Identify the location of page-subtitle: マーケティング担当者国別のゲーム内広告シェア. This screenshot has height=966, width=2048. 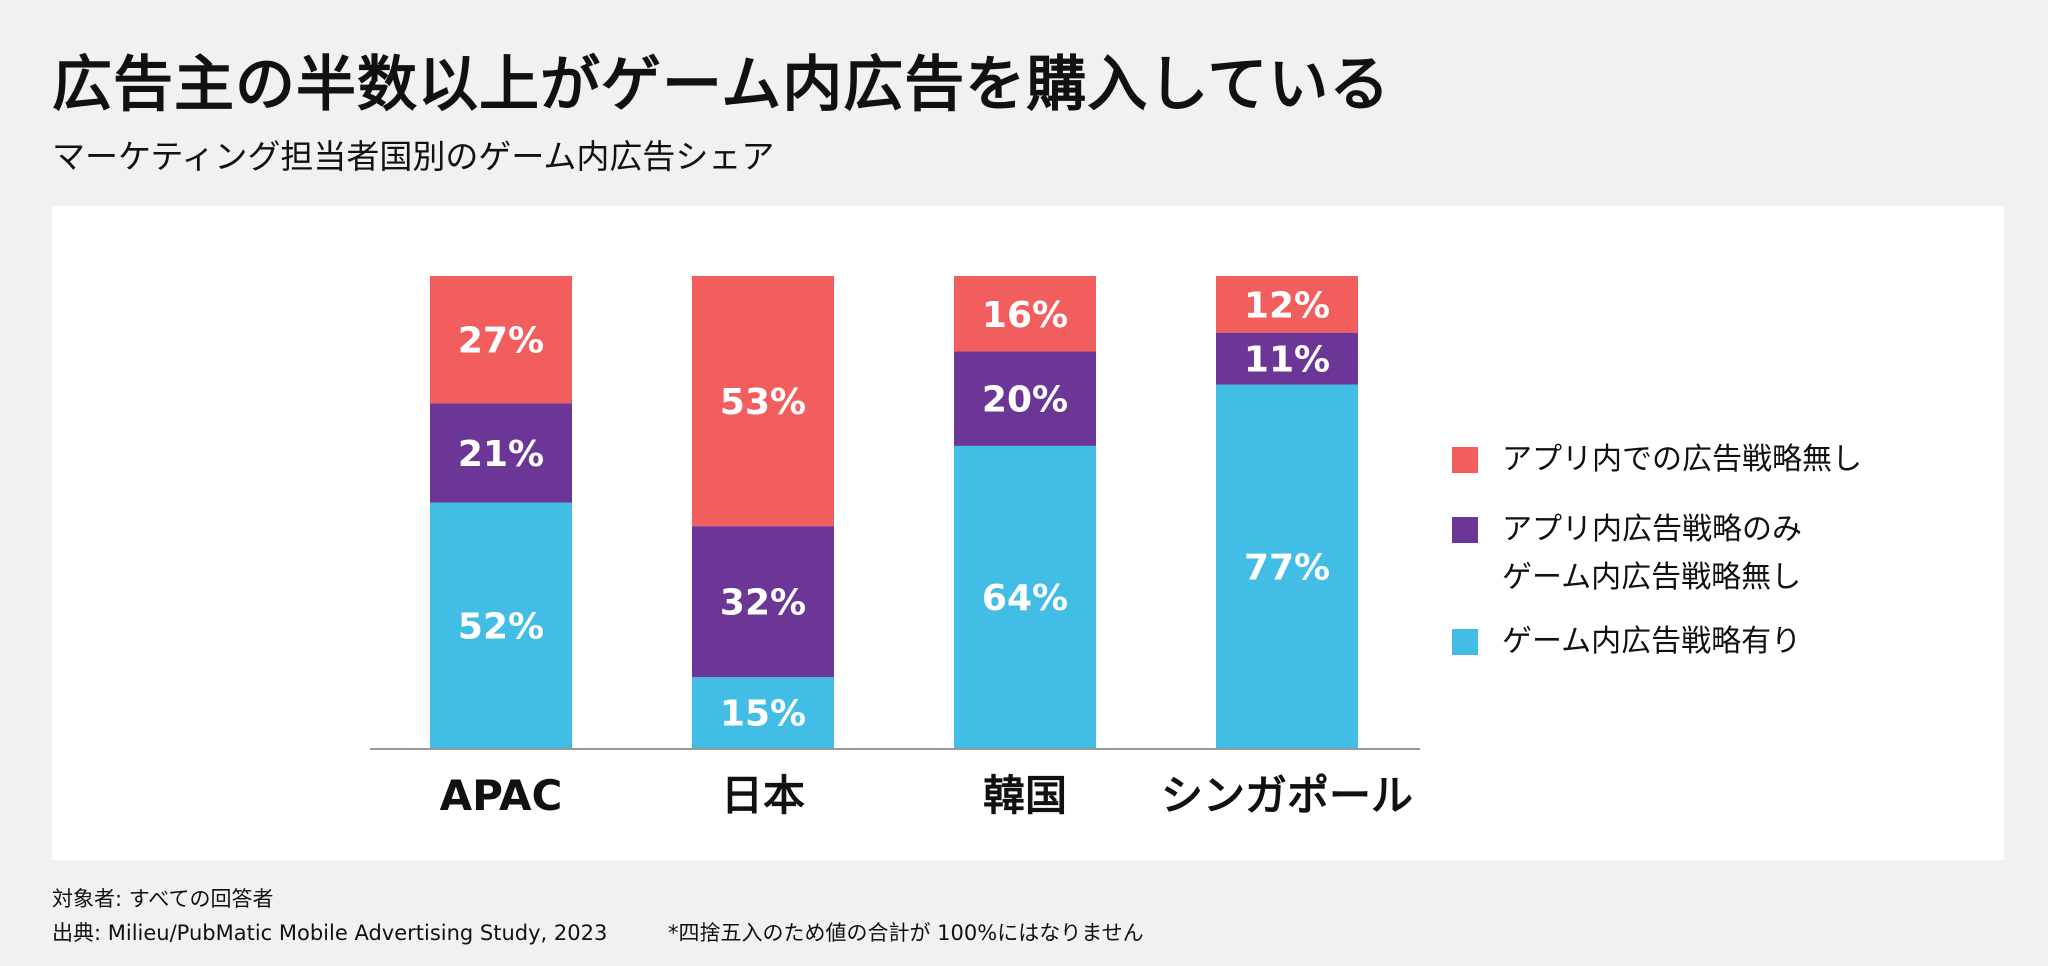
(413, 156).